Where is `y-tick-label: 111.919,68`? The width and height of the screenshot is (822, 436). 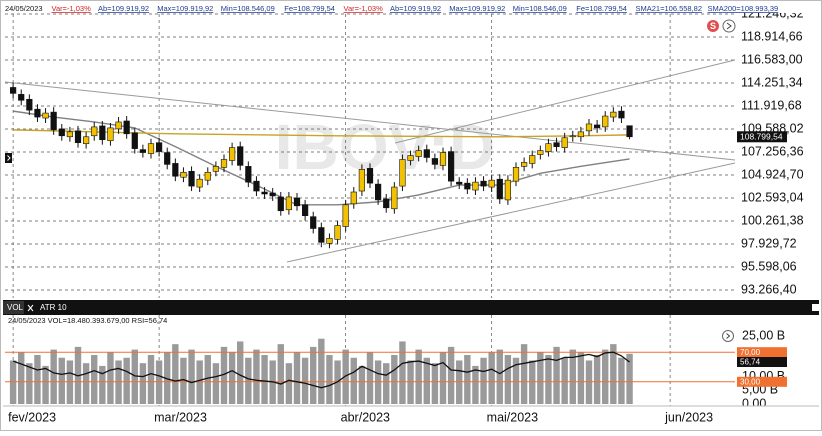 y-tick-label: 111.919,68 is located at coordinates (771, 105).